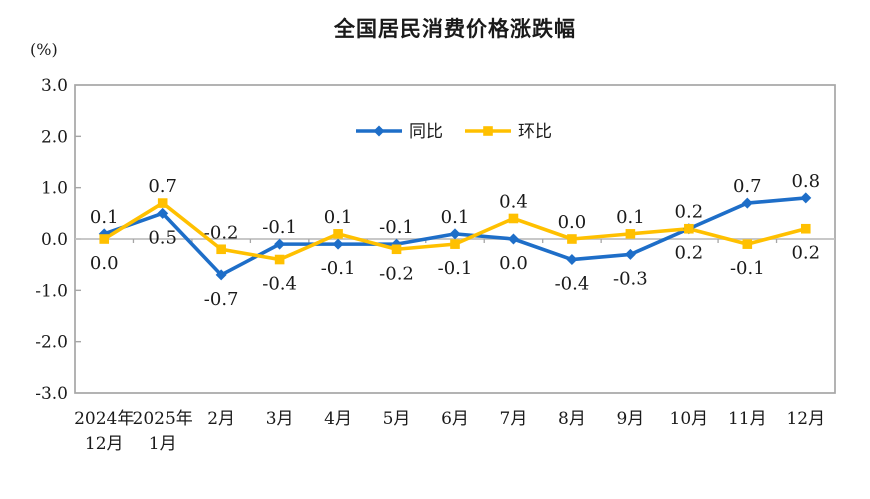  Describe the element at coordinates (630, 278) in the screenshot. I see `data-label-below: -0.3` at that location.